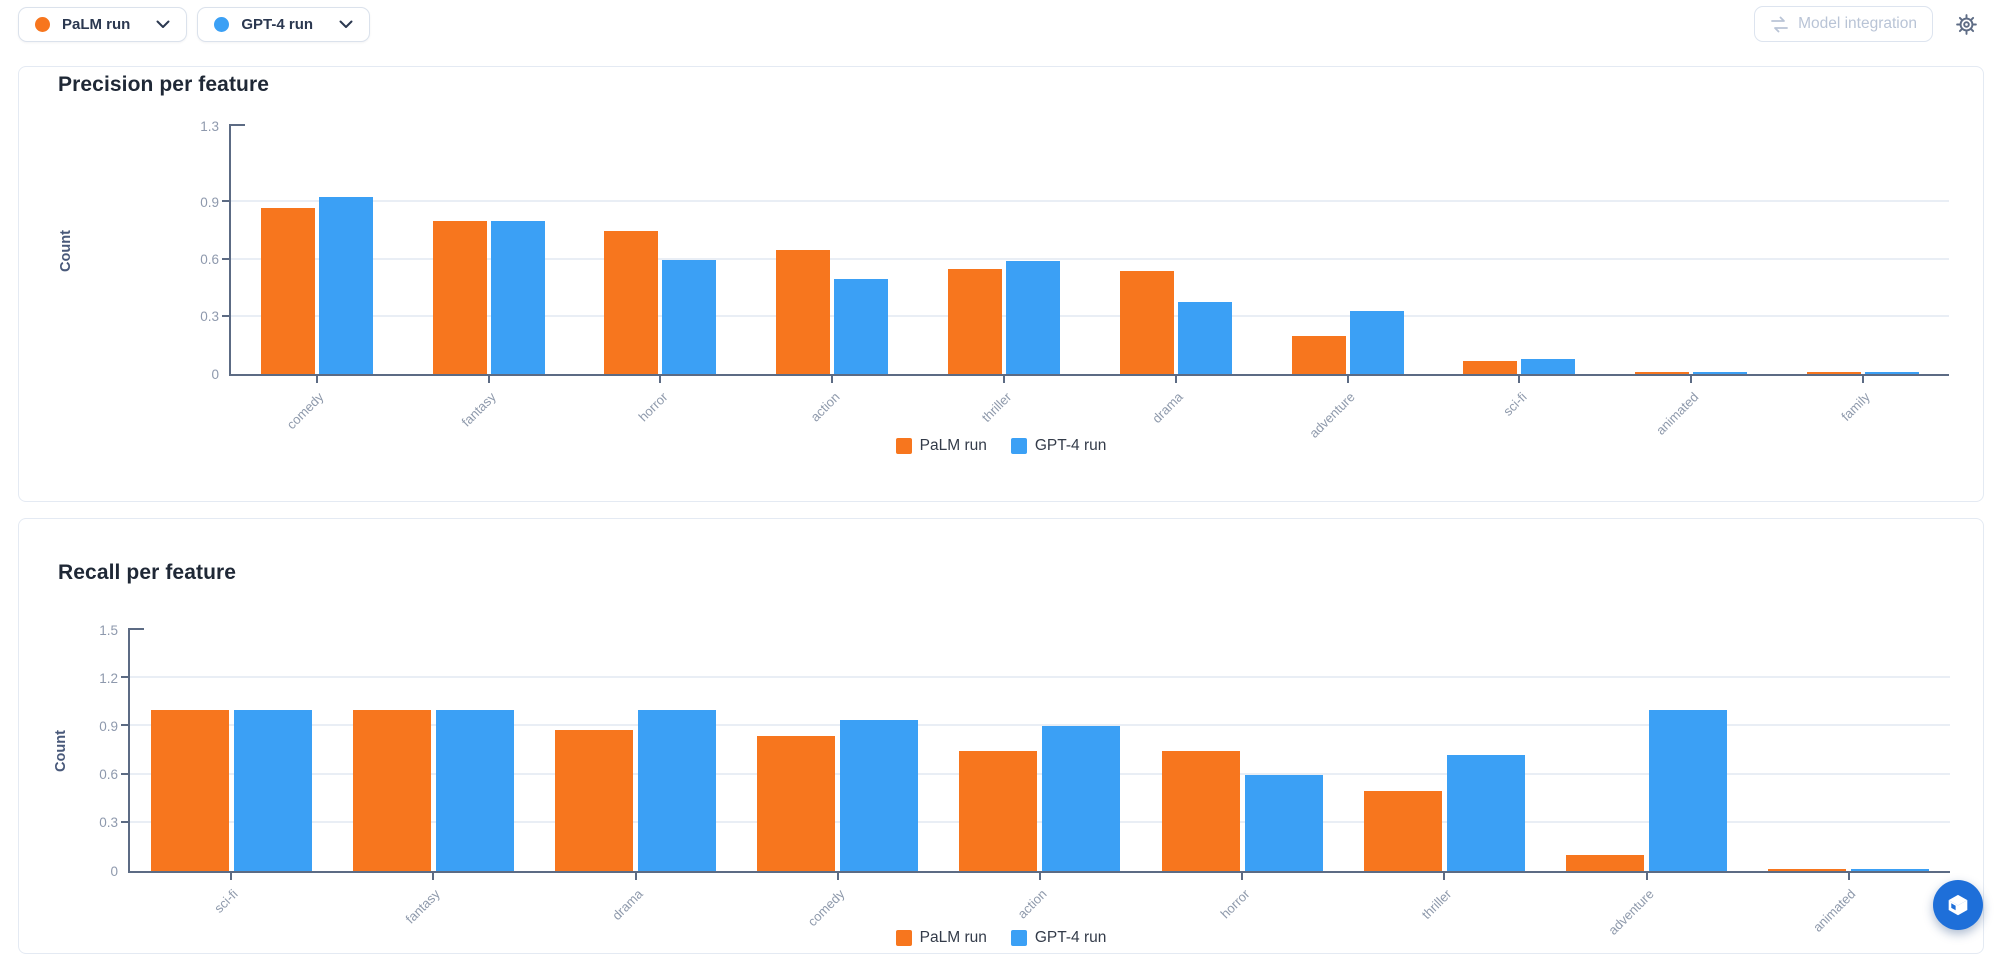 The height and width of the screenshot is (954, 2000). What do you see at coordinates (1001, 938) in the screenshot?
I see `legend: PaLM run GPT-4 run` at bounding box center [1001, 938].